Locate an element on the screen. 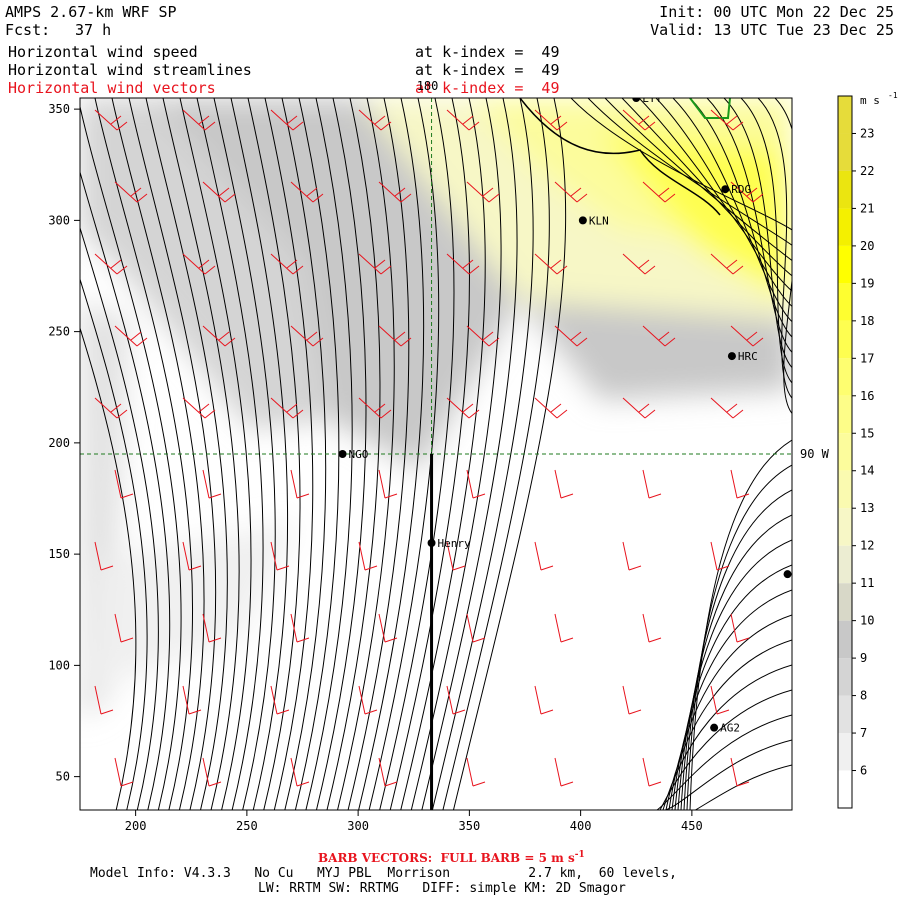  colorbar-tick-label: 19 is located at coordinates (867, 283).